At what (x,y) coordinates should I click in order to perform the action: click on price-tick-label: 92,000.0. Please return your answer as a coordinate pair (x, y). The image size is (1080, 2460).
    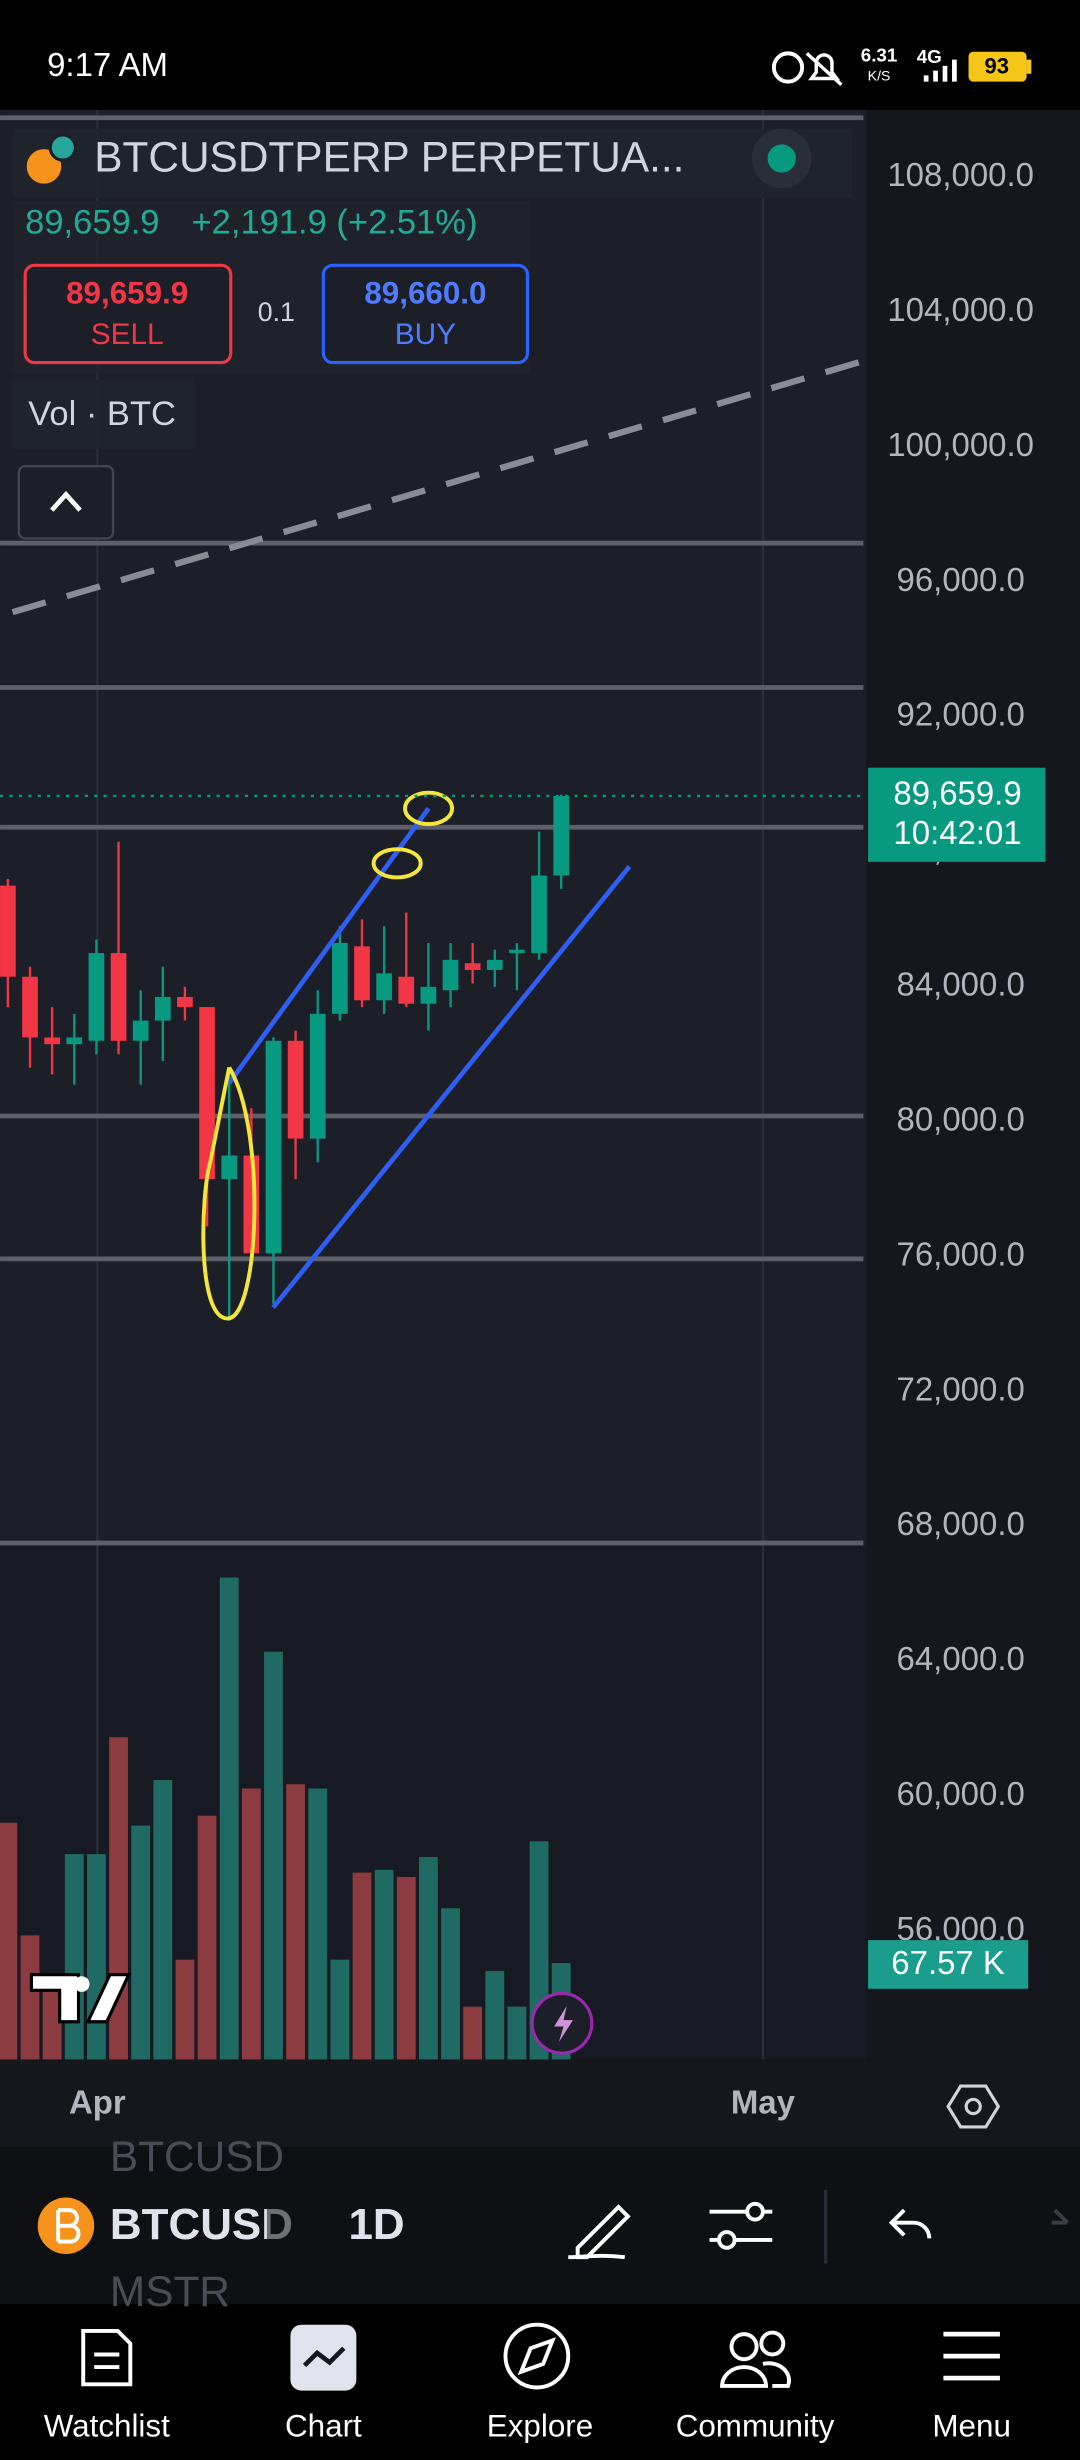
    Looking at the image, I should click on (961, 714).